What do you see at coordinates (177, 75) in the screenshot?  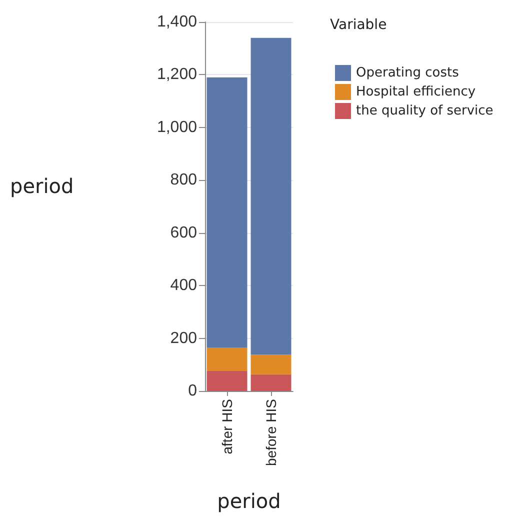 I see `y-tick-label: 1,200` at bounding box center [177, 75].